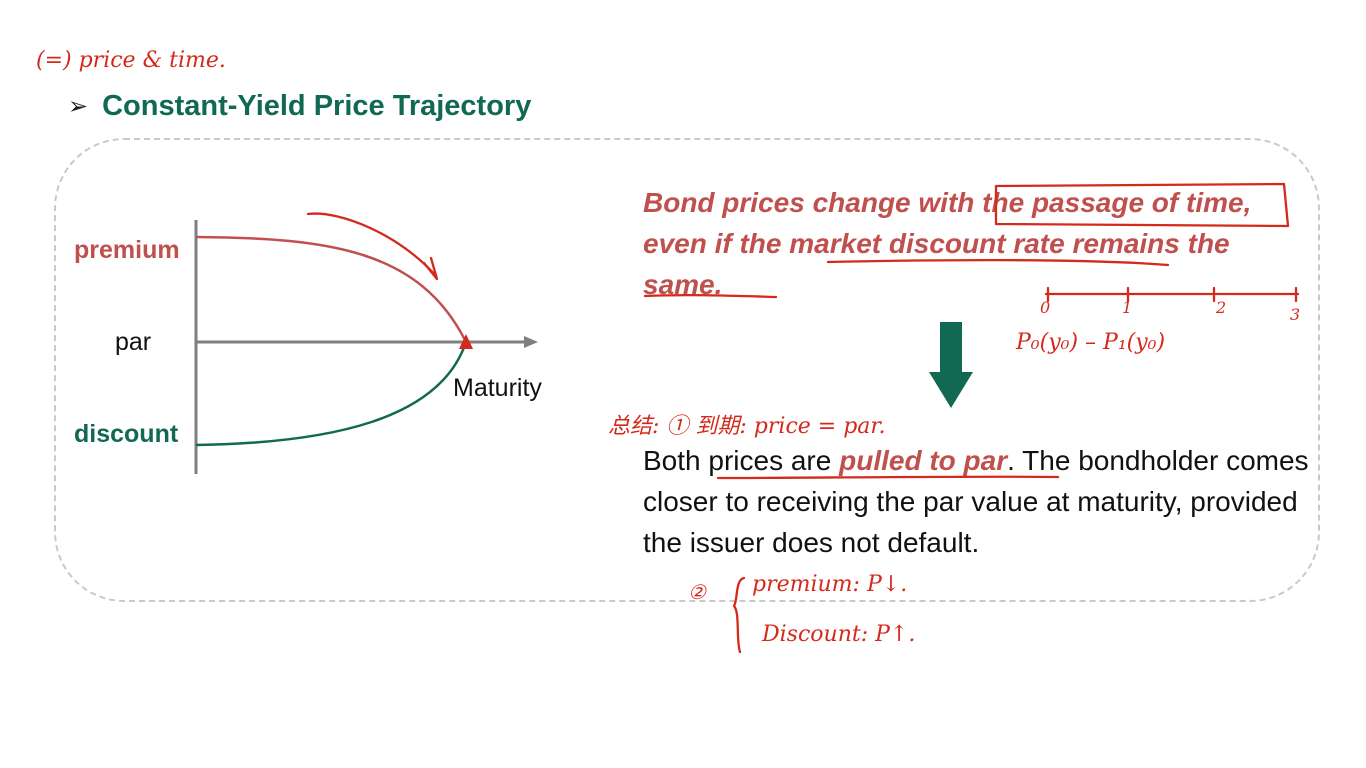 Image resolution: width=1366 pixels, height=768 pixels. What do you see at coordinates (741, 460) in the screenshot?
I see `explanation-part1: Both prices are` at bounding box center [741, 460].